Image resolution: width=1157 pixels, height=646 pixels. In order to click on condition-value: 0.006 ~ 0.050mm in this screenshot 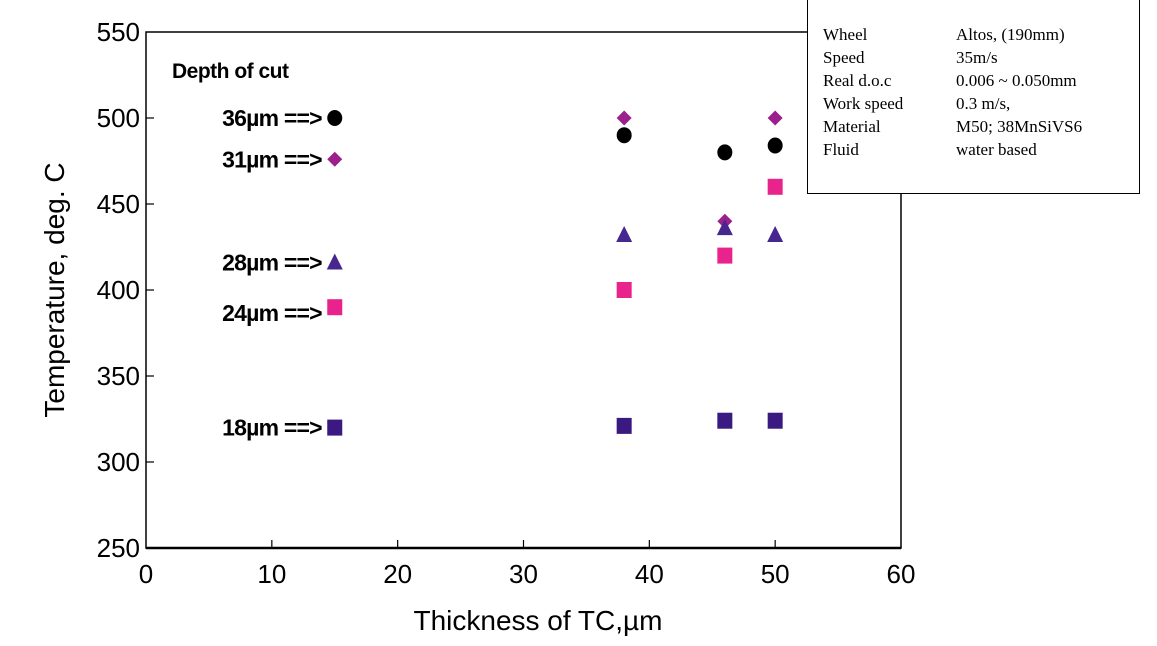, I will do `click(1016, 80)`.